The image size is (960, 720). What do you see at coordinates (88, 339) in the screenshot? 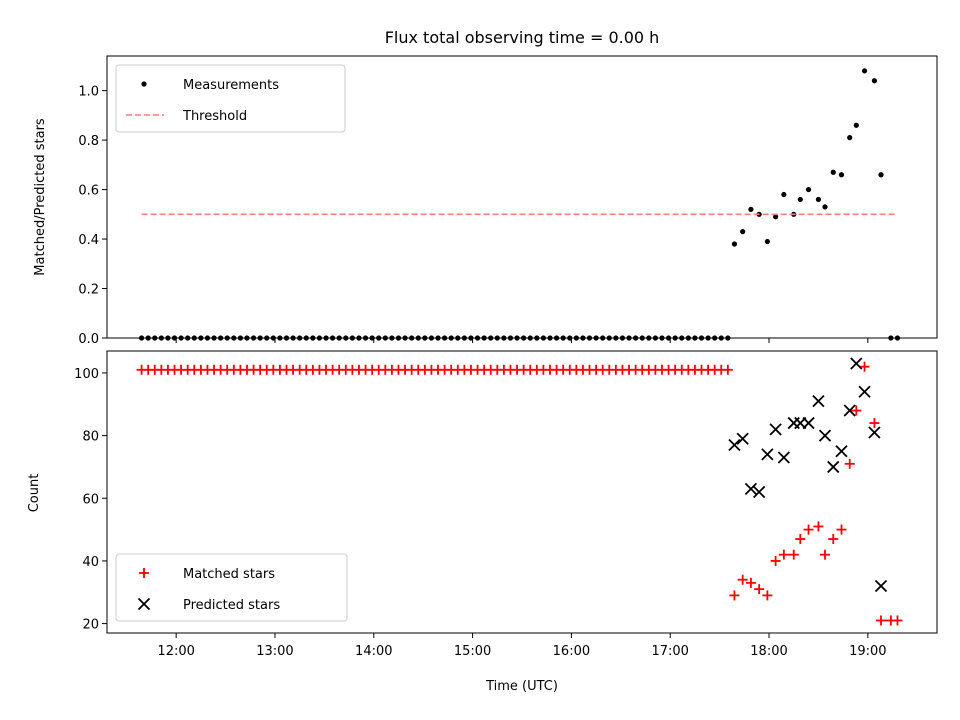
I see `y-tick-label: 0.0` at bounding box center [88, 339].